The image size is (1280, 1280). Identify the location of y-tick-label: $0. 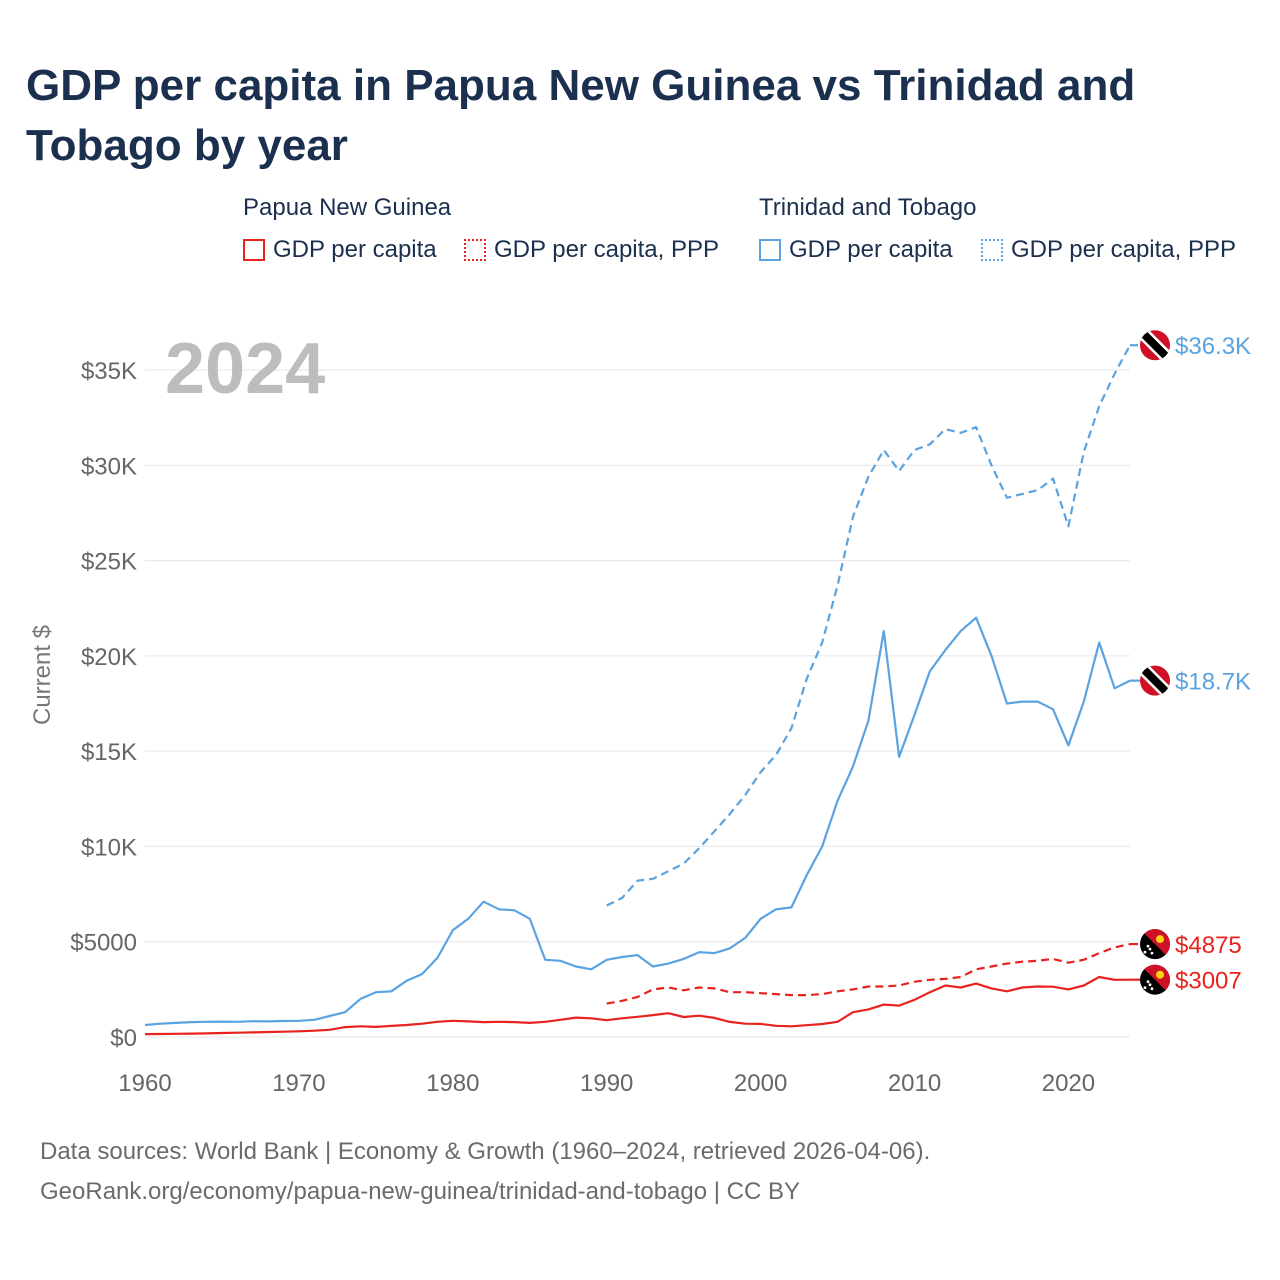
(123, 1038).